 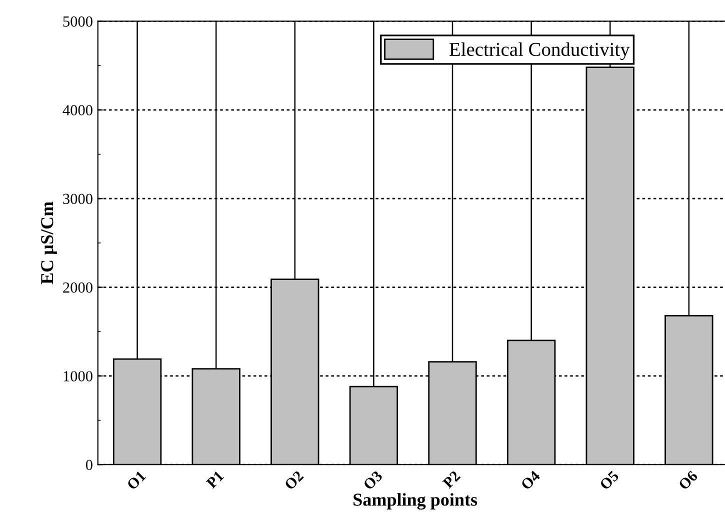 I want to click on x-tick-label: O4, so click(x=530, y=480).